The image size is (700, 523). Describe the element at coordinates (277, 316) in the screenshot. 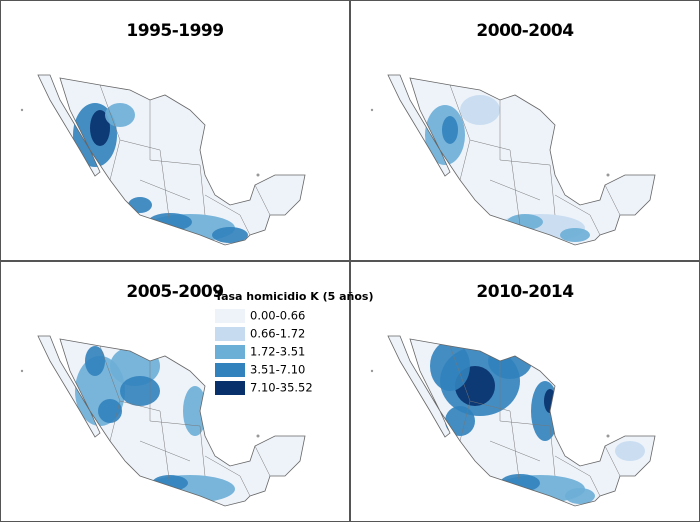

I see `legend-label: 0.00-0.66` at that location.